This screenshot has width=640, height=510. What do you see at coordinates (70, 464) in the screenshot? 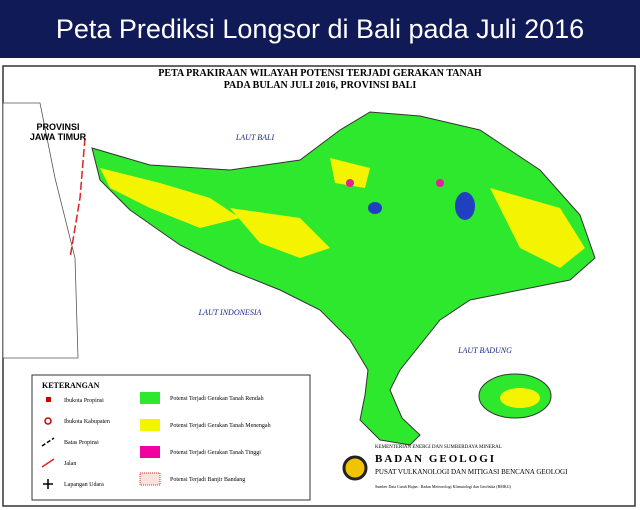
I see `legend-label: Jalan` at bounding box center [70, 464].